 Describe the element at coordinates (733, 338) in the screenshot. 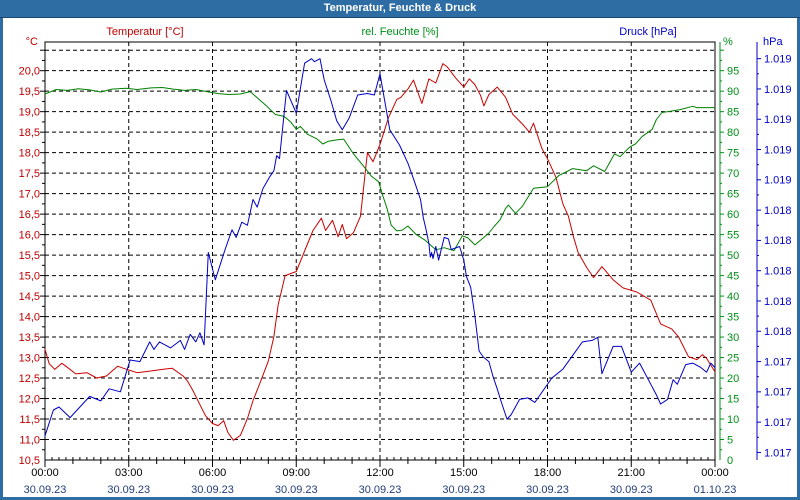

I see `humidity-axis-label: 30` at that location.